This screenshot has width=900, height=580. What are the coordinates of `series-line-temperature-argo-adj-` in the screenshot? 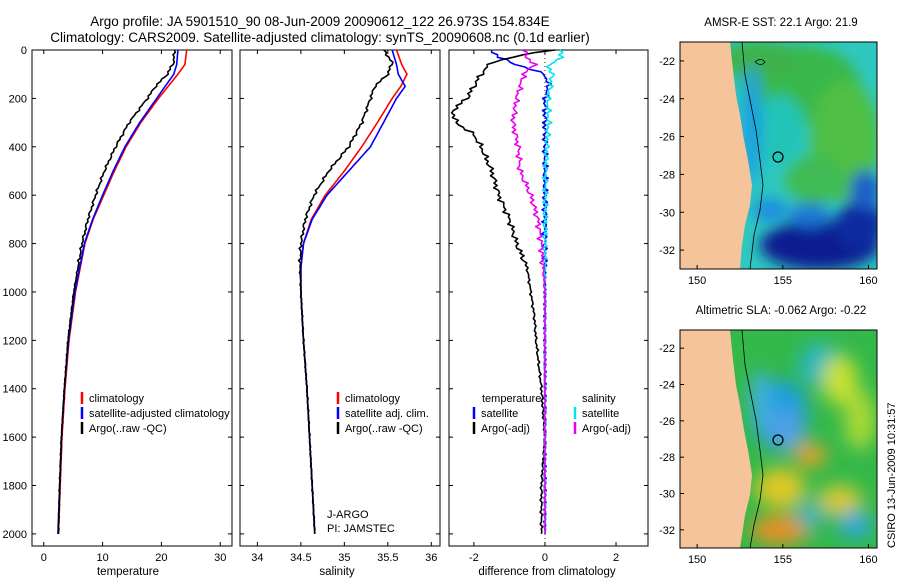 It's located at (503, 292).